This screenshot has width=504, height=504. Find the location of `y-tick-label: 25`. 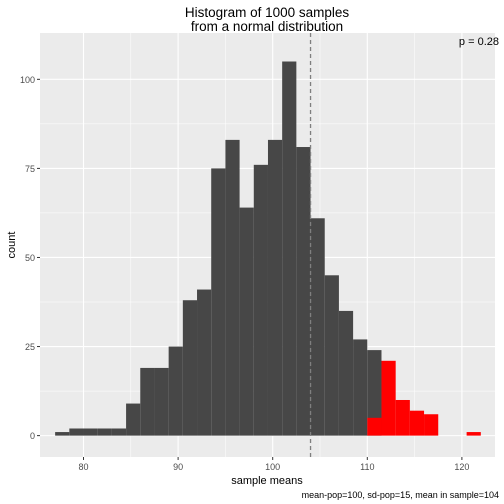

y-tick-label: 25 is located at coordinates (30, 347).